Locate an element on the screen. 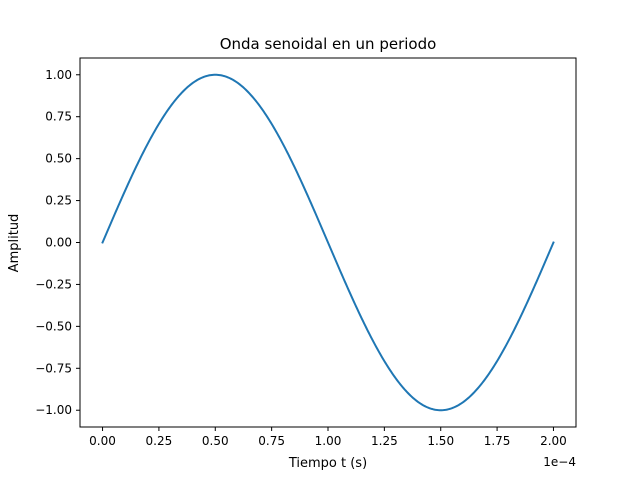 Image resolution: width=640 pixels, height=480 pixels. y-tick-label: 0.25 is located at coordinates (58, 201).